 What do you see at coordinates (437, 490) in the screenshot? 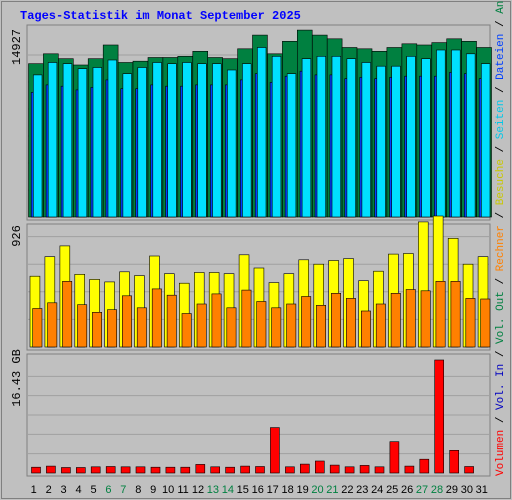
I see `x-tick-label: 28` at bounding box center [437, 490].